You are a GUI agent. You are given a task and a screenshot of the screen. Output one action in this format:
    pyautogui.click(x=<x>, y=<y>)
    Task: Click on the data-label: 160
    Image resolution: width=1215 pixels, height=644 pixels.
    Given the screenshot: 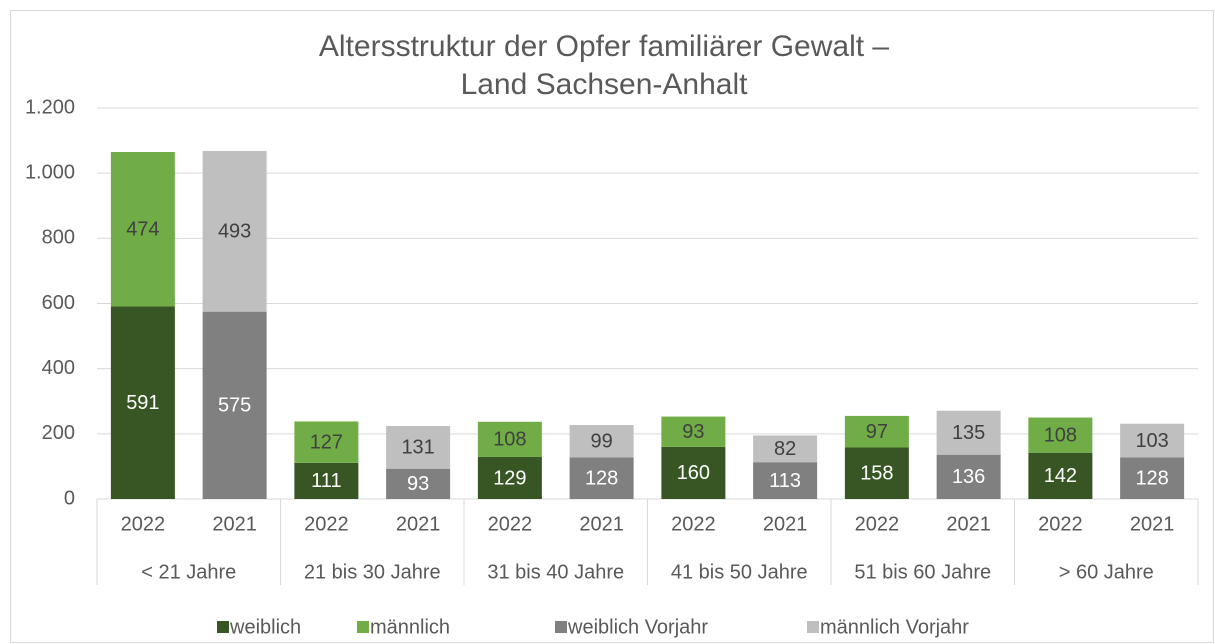 What is the action you would take?
    pyautogui.click(x=693, y=473)
    